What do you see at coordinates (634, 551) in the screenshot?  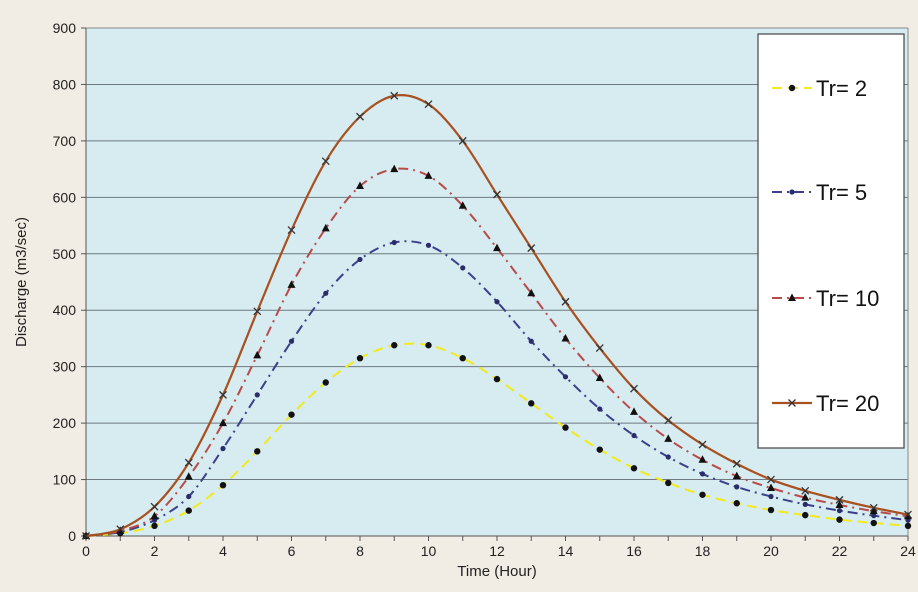 I see `x-tick-label: 16` at bounding box center [634, 551].